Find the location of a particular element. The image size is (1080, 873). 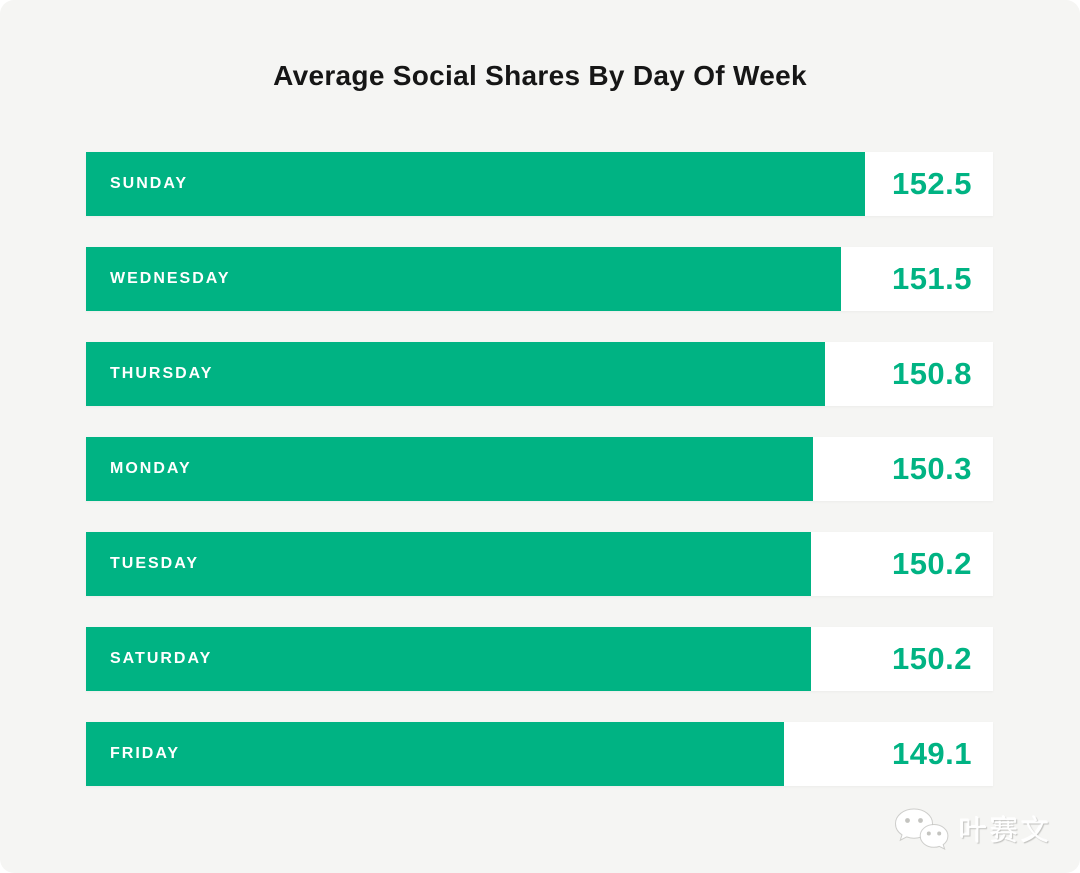

bar: TUESDAY is located at coordinates (448, 564).